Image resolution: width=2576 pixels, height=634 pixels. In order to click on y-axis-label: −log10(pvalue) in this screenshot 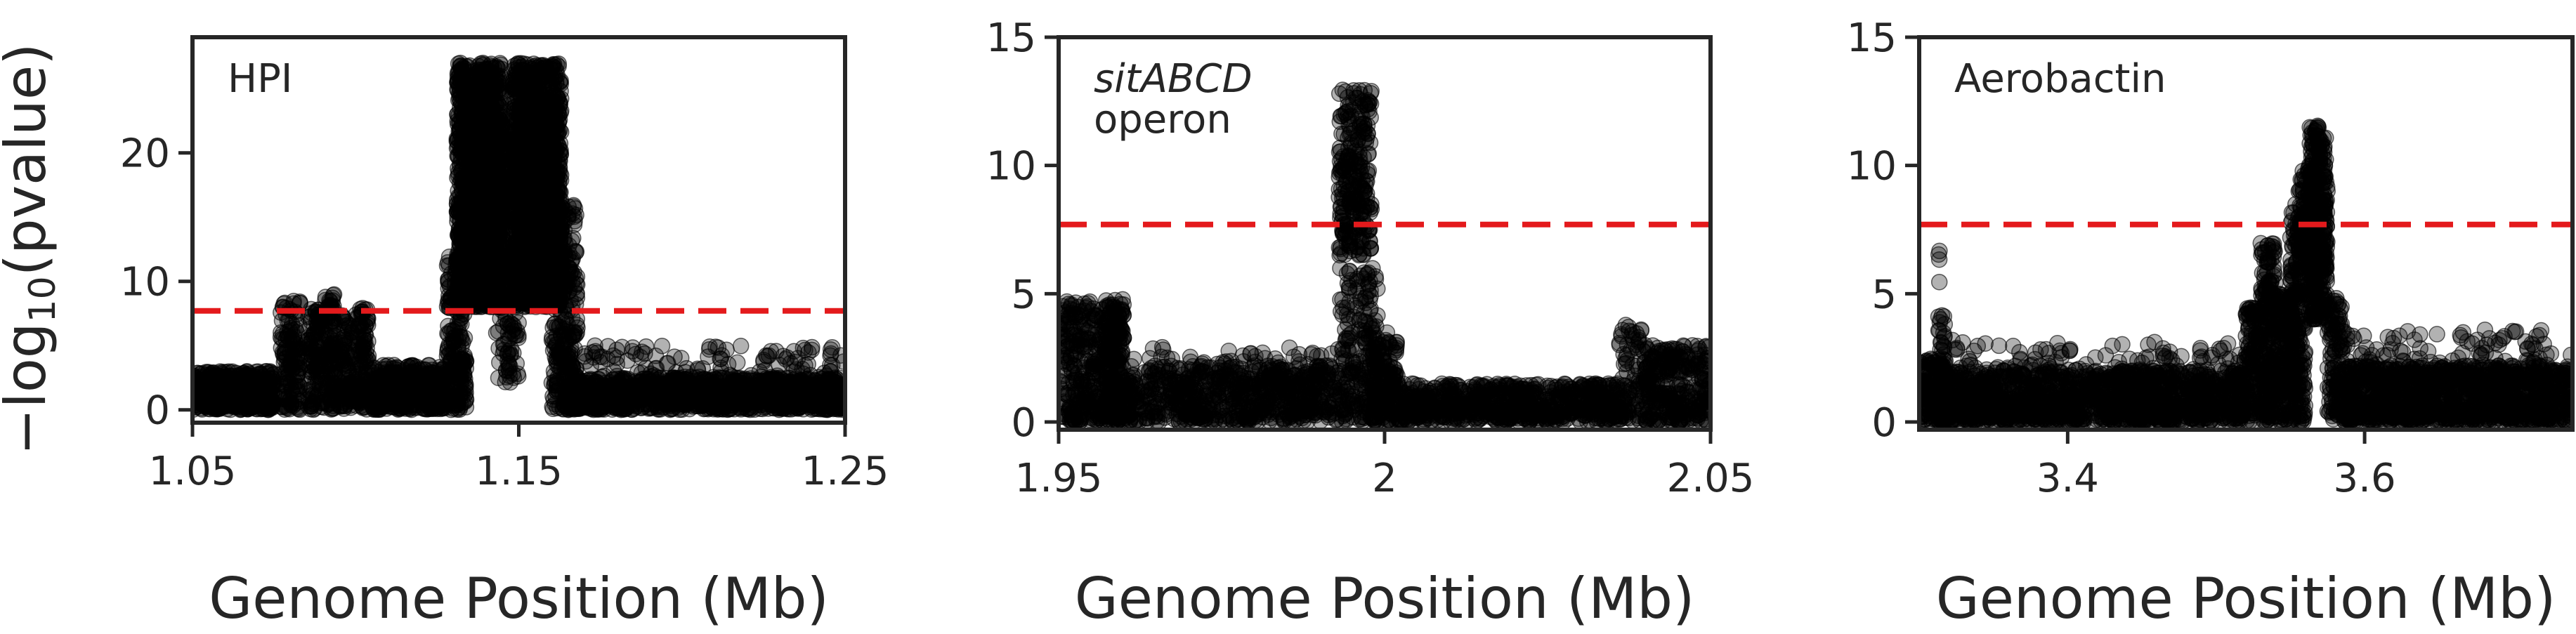, I will do `click(32, 250)`.